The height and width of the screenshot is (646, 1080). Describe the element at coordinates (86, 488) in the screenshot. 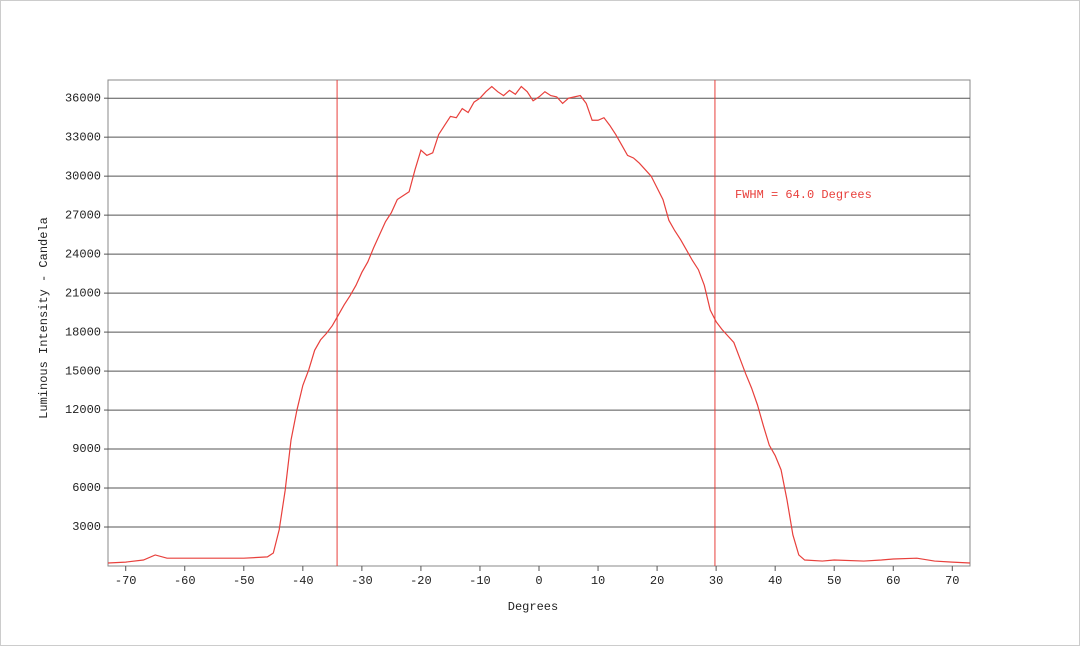

I see `y-tick-label: 6000` at that location.